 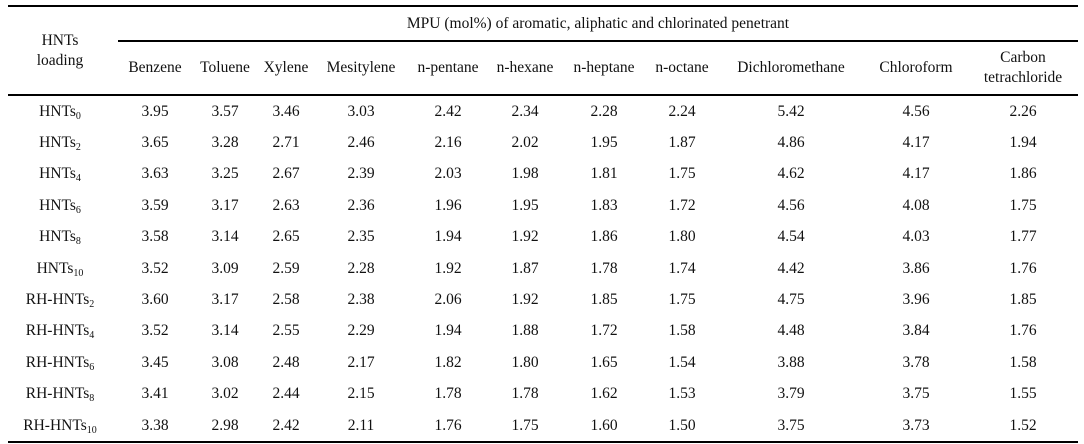 I want to click on column-header: Dichloromethane, so click(x=791, y=68).